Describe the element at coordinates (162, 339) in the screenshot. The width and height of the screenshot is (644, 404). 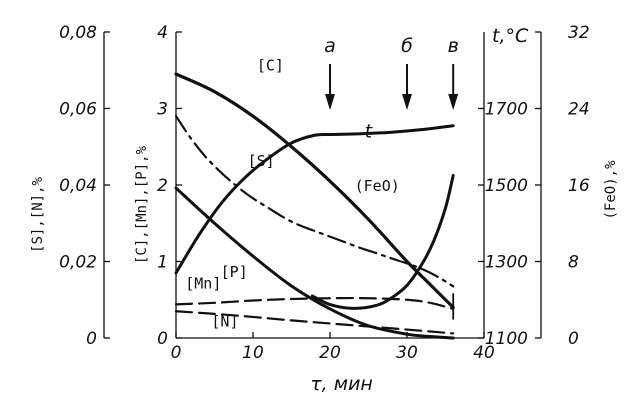
I see `left-inner-tick-label: 0` at that location.